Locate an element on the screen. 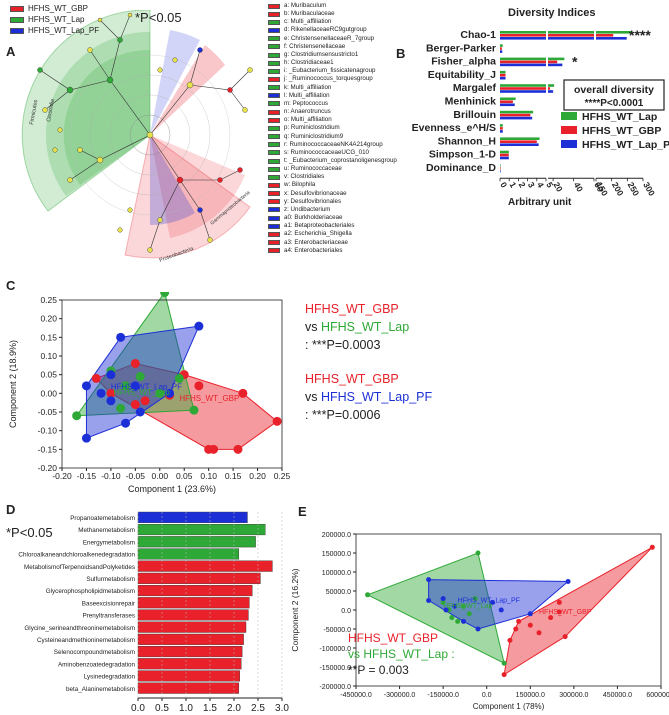 The width and height of the screenshot is (669, 715). category-label: Equitability_J is located at coordinates (462, 75).